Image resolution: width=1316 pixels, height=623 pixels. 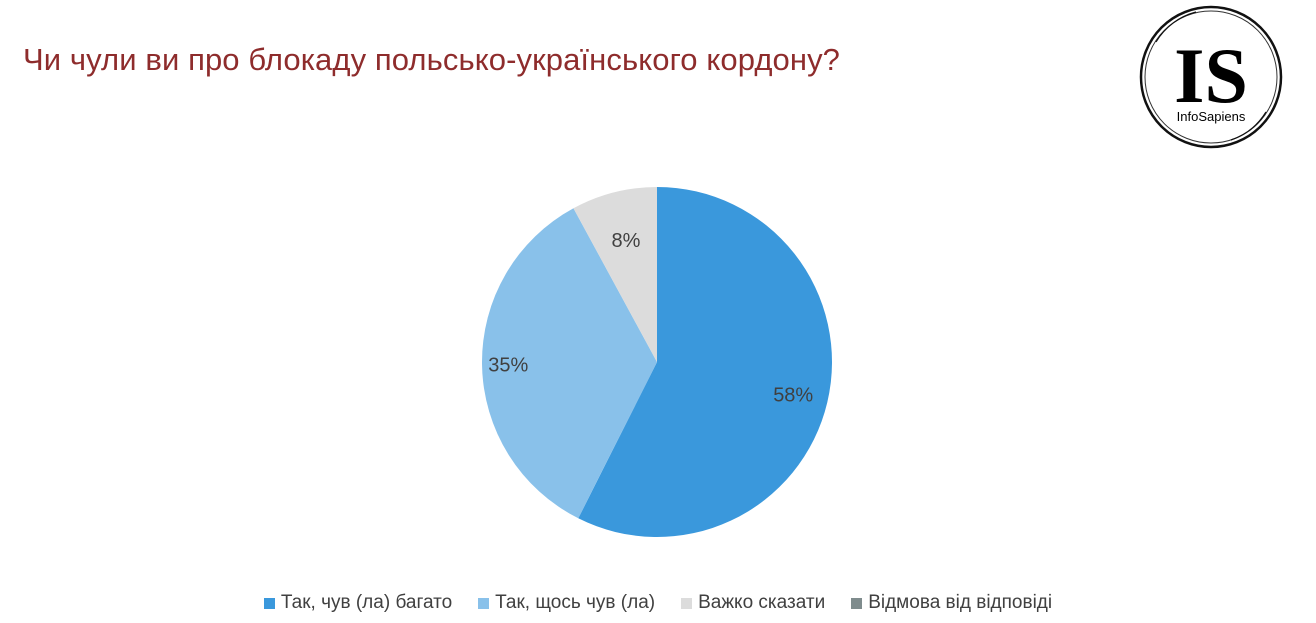 I want to click on pie-slices, so click(x=656, y=362).